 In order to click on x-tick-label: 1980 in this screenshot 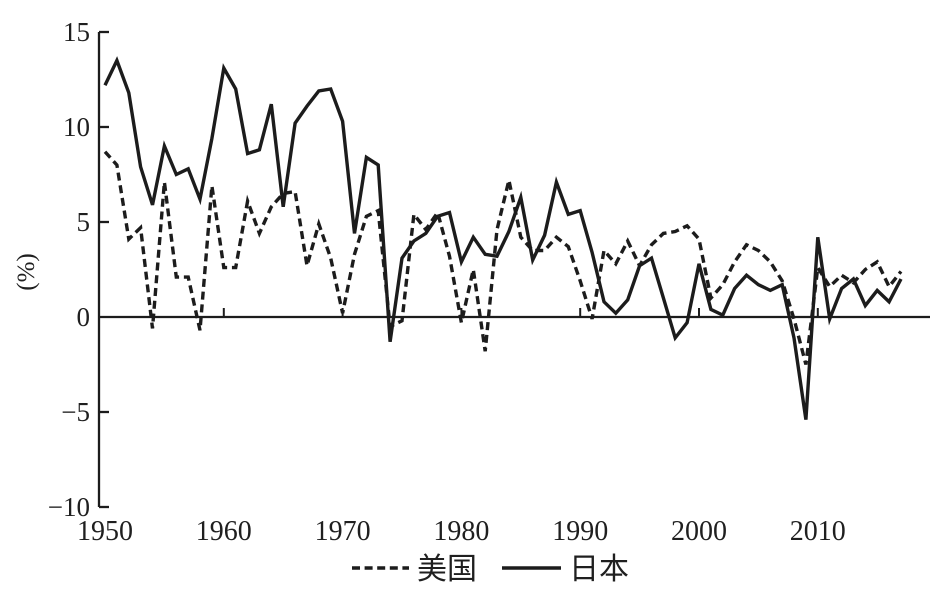, I will do `click(461, 531)`.